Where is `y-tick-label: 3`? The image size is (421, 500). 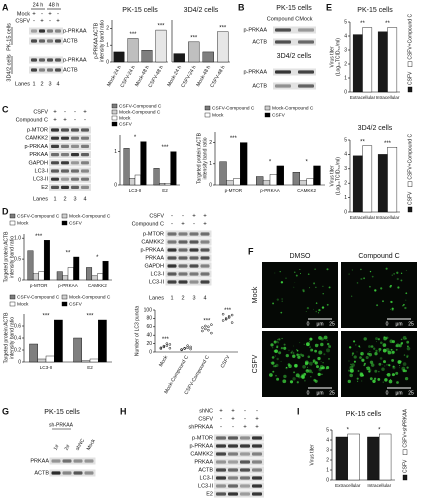
y-tick-label: 3 is located at coordinates (345, 169).